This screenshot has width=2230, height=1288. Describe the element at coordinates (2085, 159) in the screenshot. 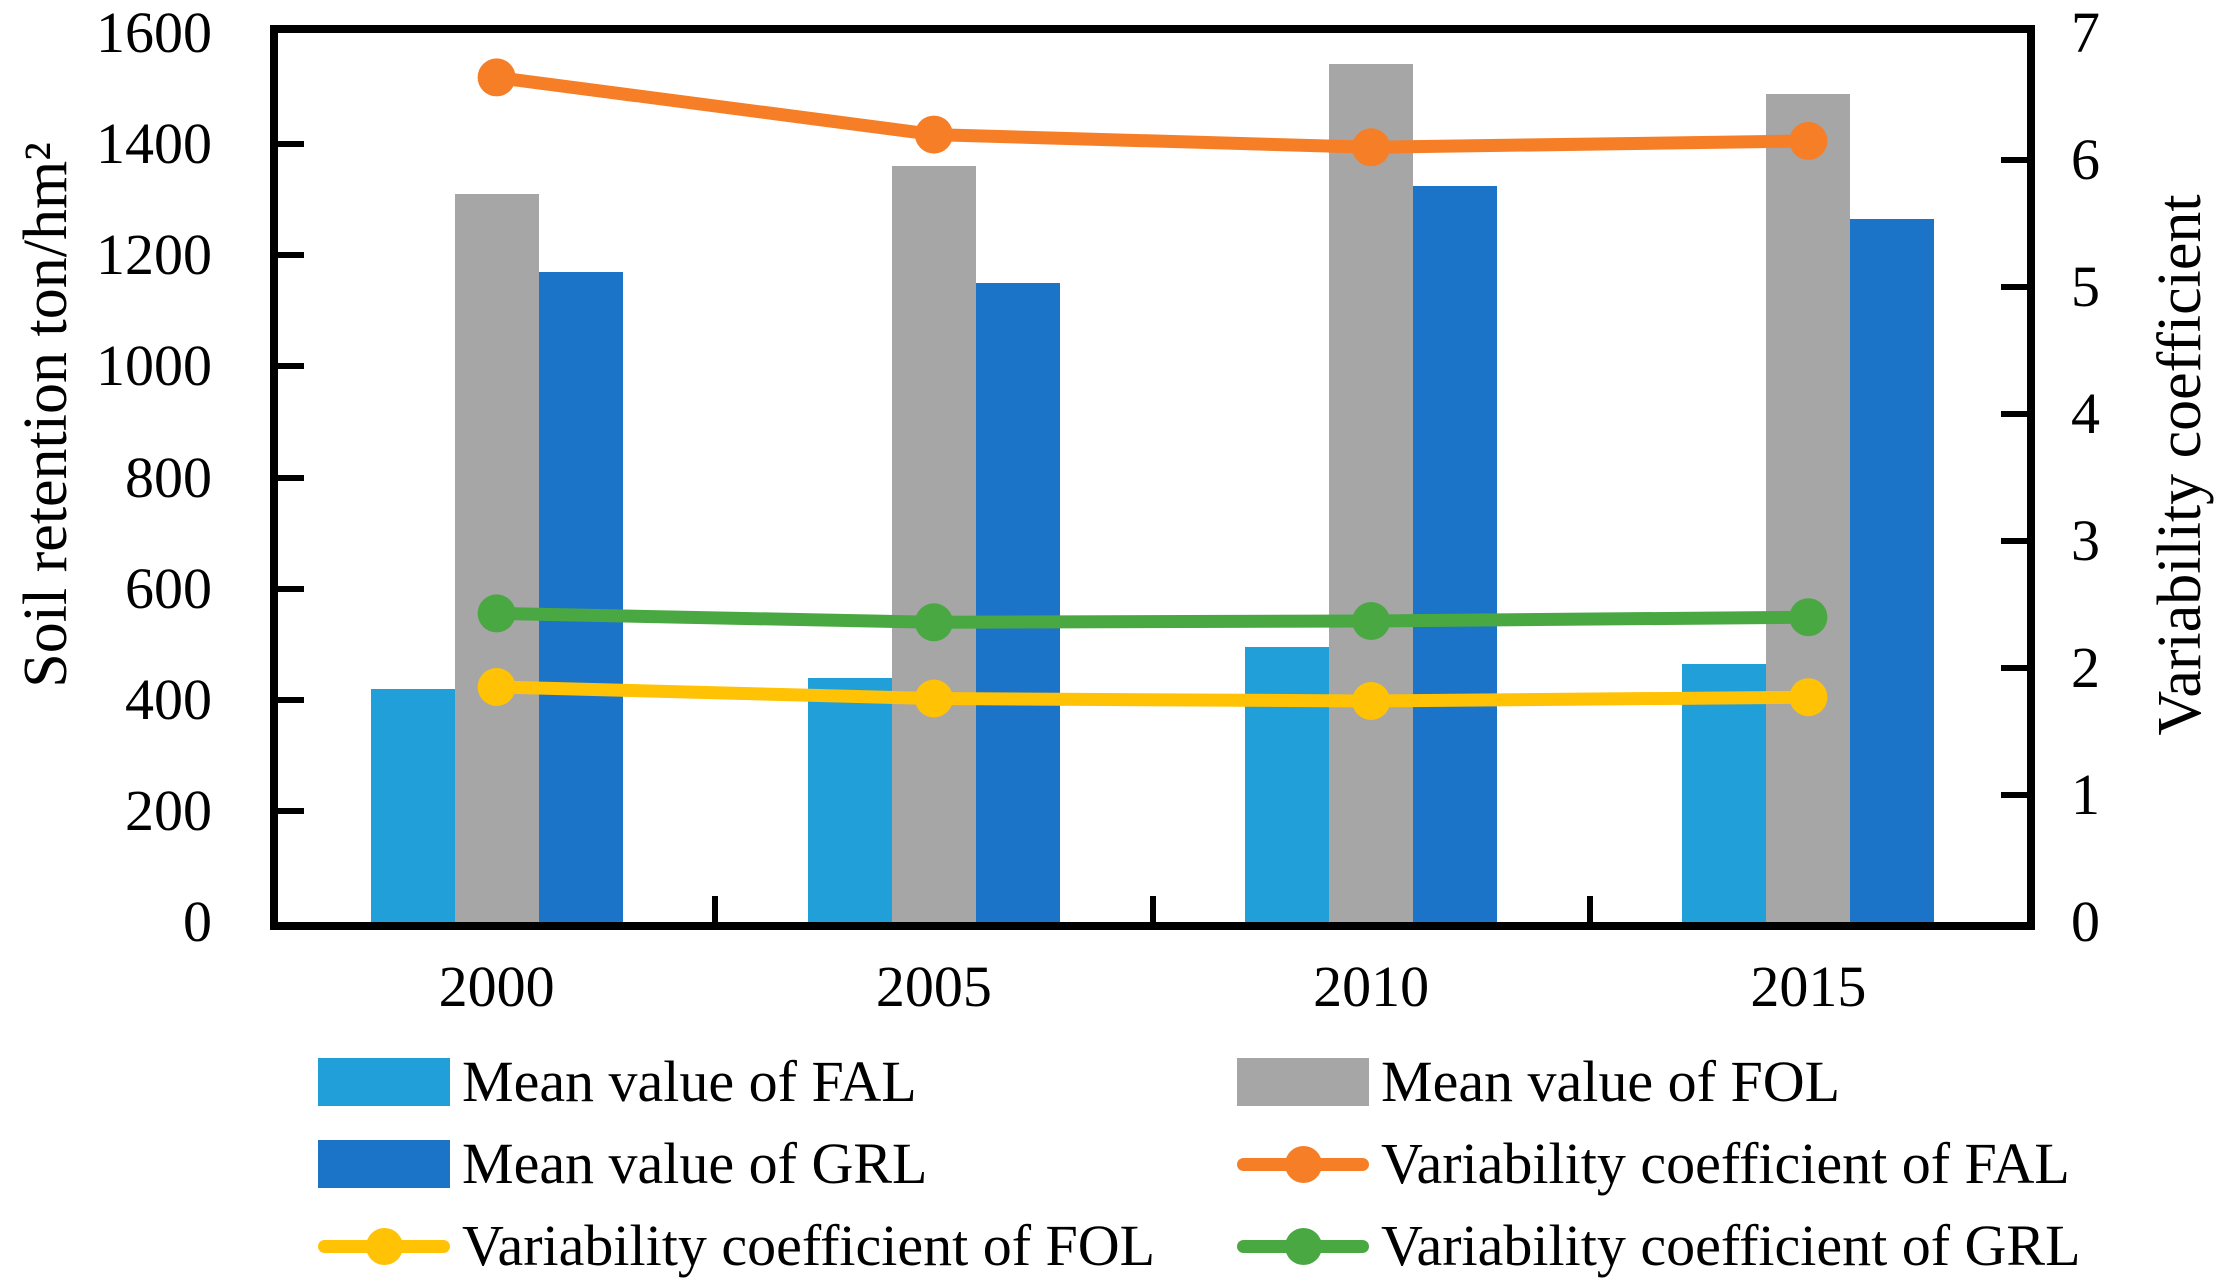

I see `right-axis-tick-label-6: 6` at that location.